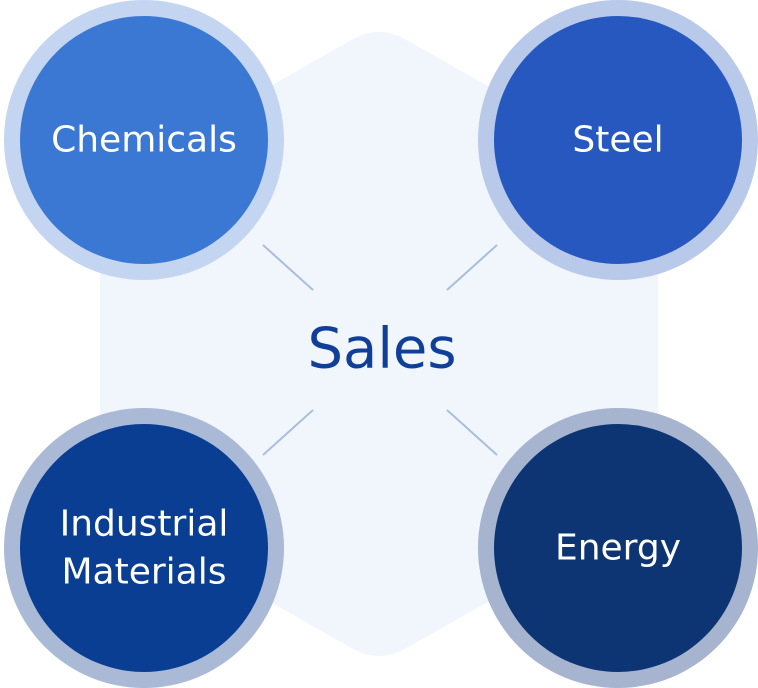 The width and height of the screenshot is (758, 688). I want to click on node-label: Energy, so click(618, 548).